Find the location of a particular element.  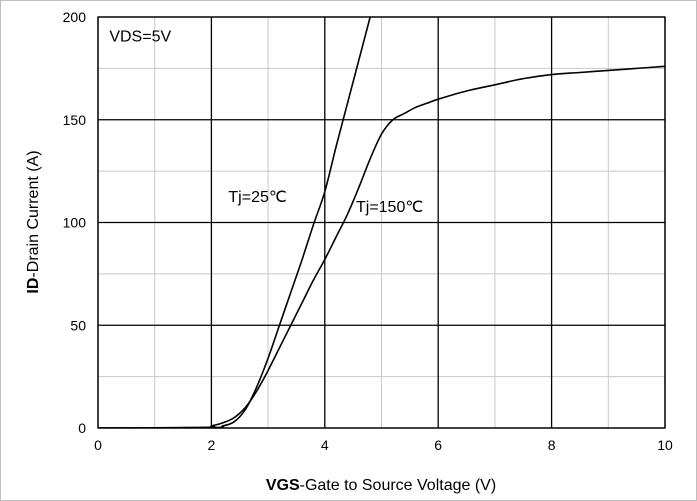

x-tick-label: 4 is located at coordinates (325, 445).